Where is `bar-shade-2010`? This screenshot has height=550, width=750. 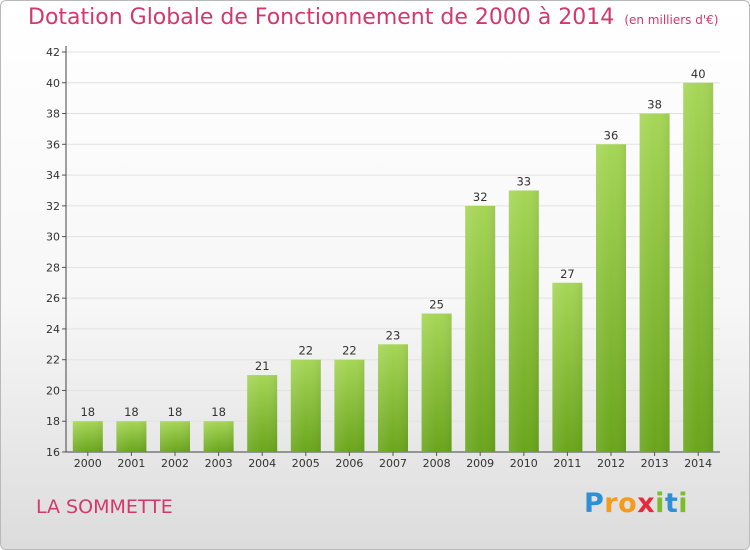 bar-shade-2010 is located at coordinates (523, 321).